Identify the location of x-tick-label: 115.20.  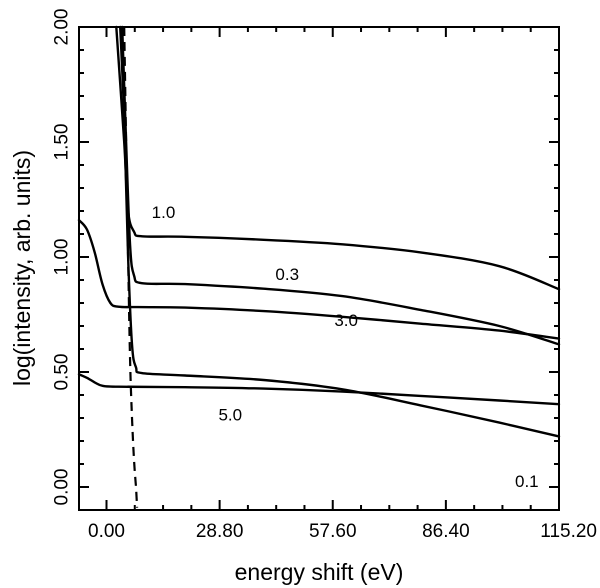
(568, 531).